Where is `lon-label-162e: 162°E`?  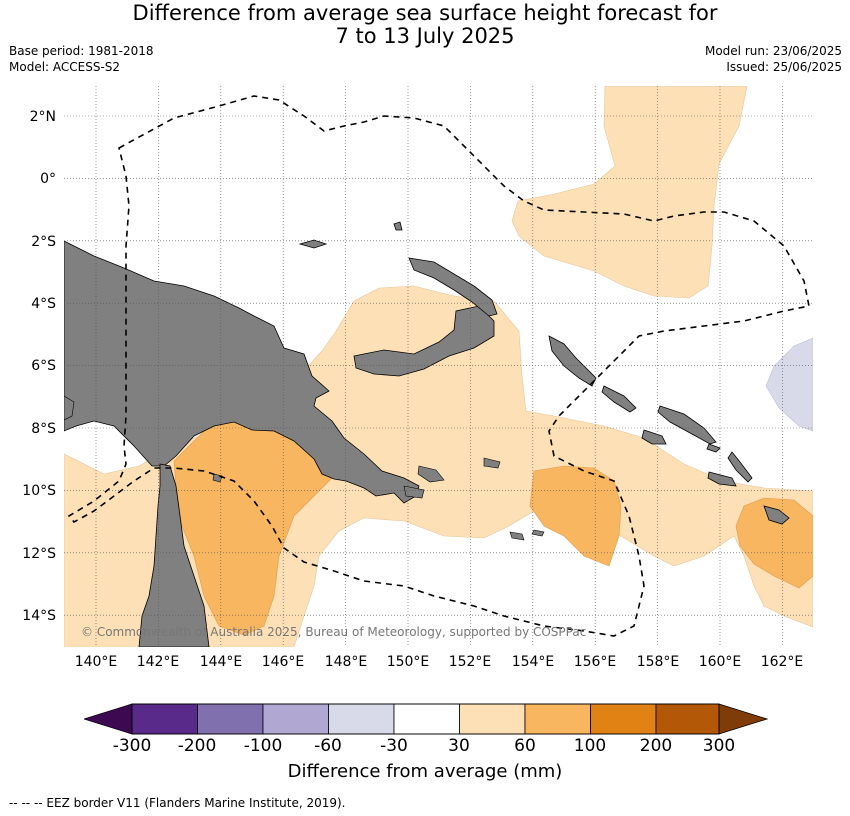
lon-label-162e: 162°E is located at coordinates (782, 662).